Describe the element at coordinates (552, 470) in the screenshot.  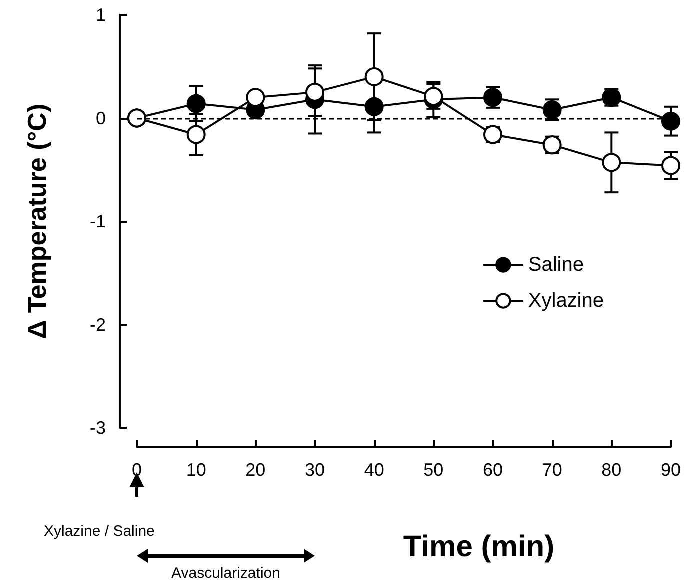
I see `x-tick-label: 70` at that location.